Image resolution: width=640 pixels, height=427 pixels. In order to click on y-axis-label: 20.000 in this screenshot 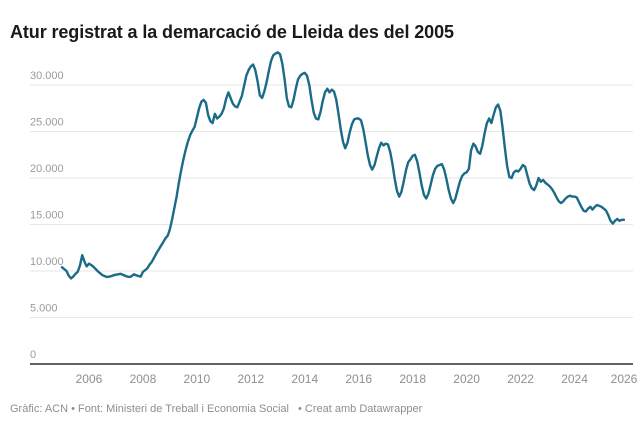, I will do `click(47, 169)`.